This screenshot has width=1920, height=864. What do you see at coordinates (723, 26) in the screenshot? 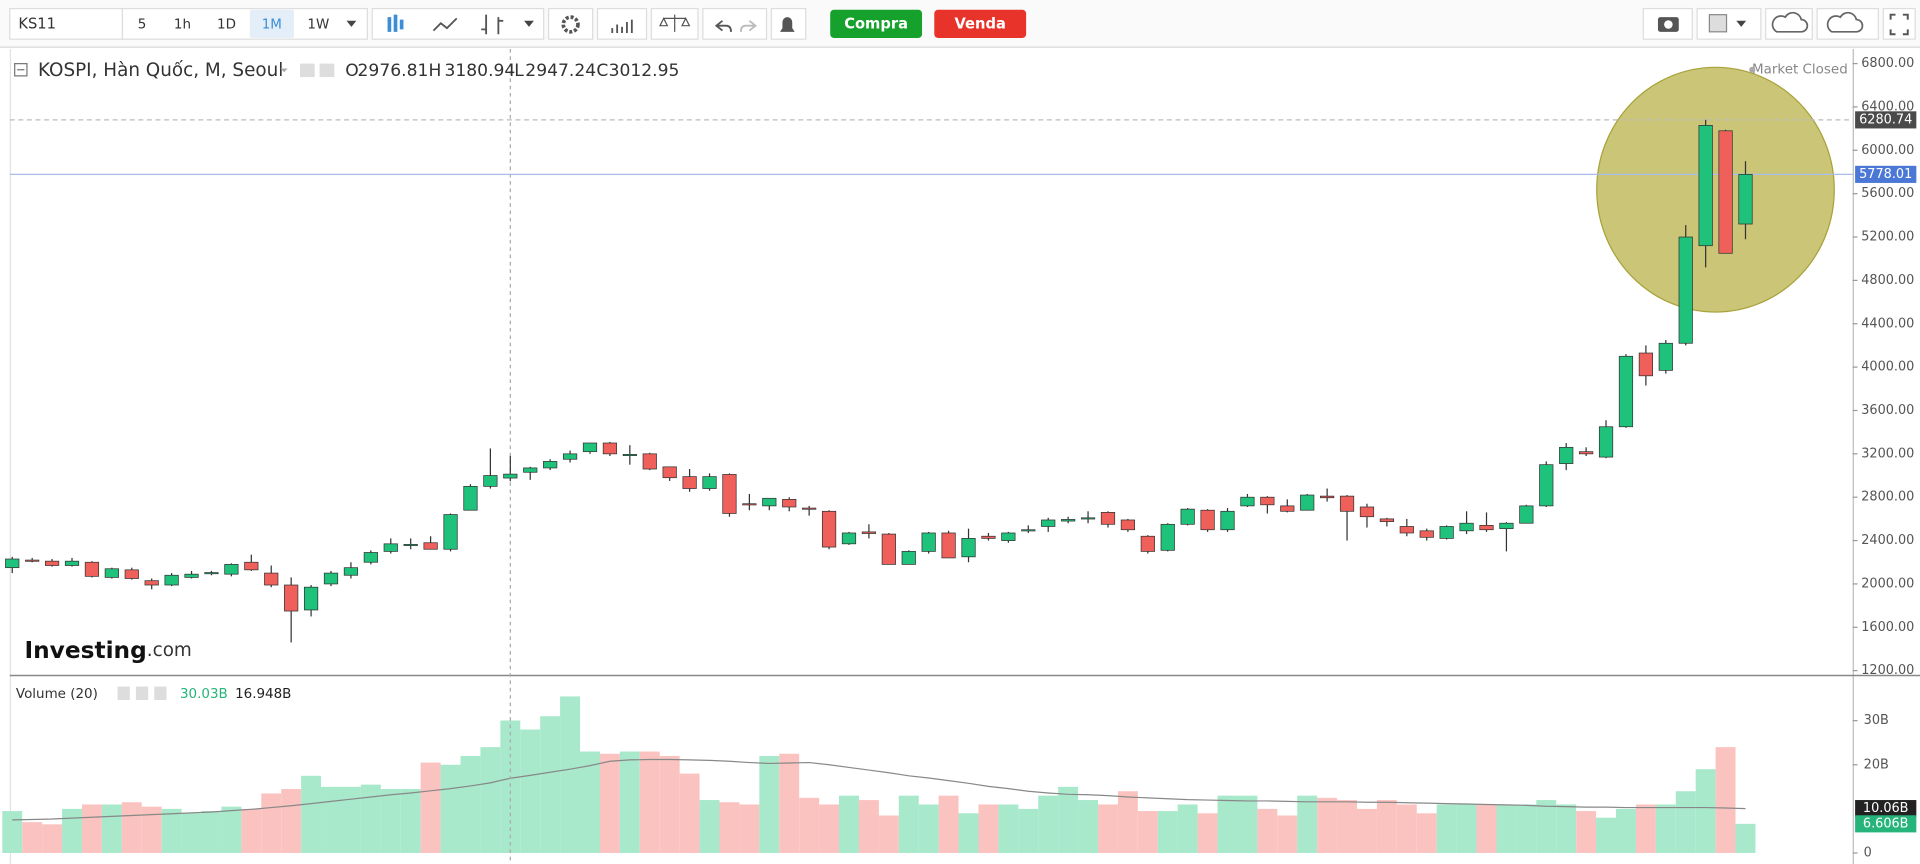
I see `undo-icon` at bounding box center [723, 26].